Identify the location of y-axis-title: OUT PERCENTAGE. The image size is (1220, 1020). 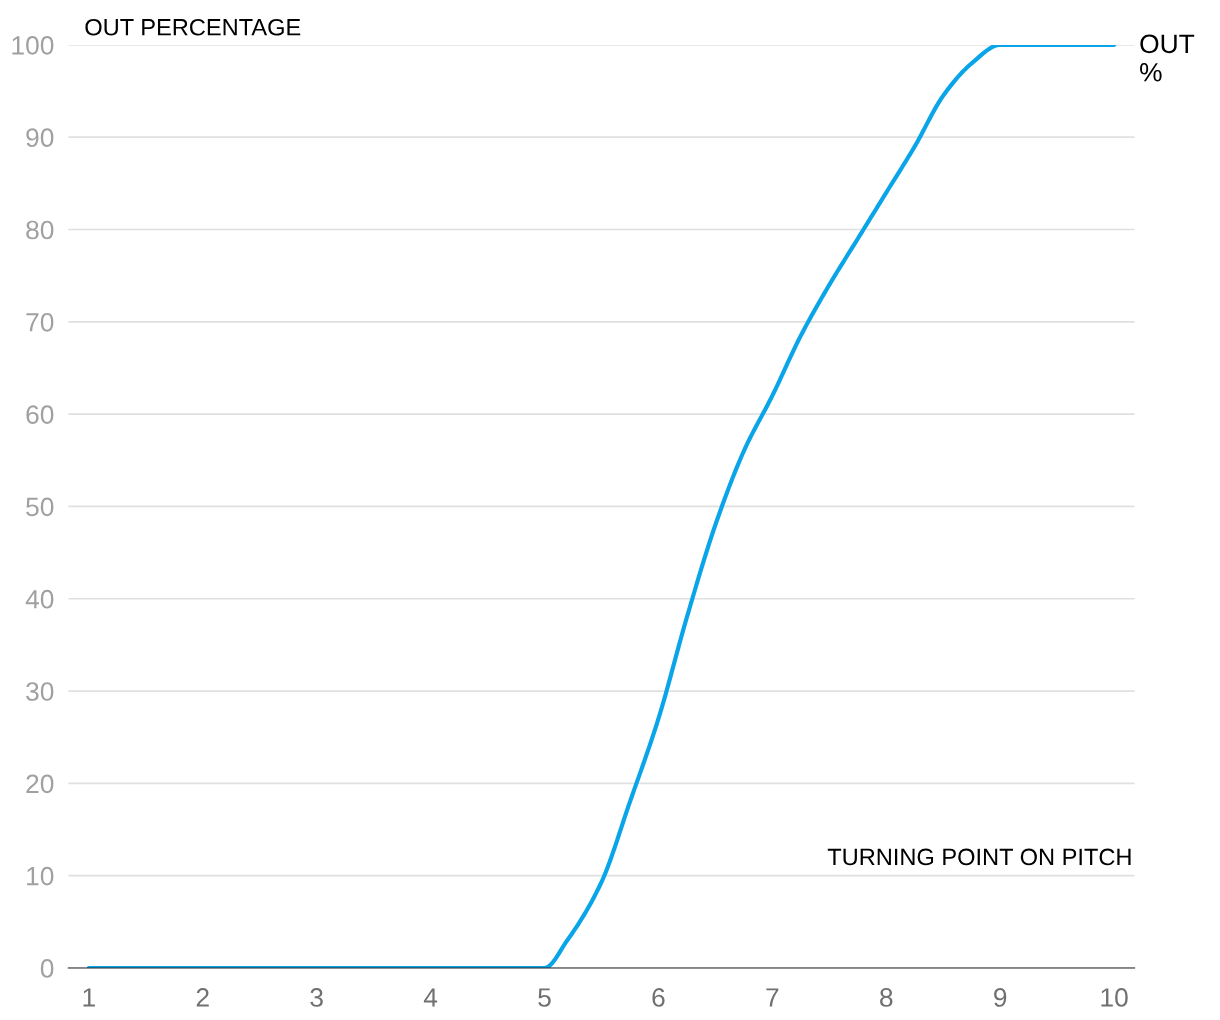
(193, 27).